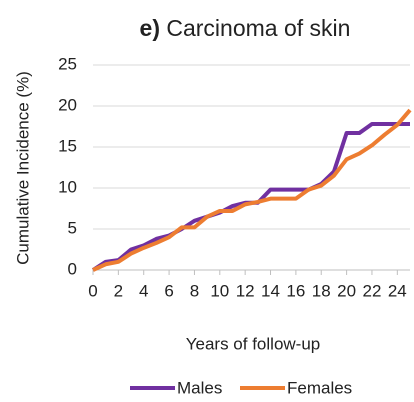 This screenshot has height=402, width=414. What do you see at coordinates (295, 290) in the screenshot?
I see `x-tick-label: 16` at bounding box center [295, 290].